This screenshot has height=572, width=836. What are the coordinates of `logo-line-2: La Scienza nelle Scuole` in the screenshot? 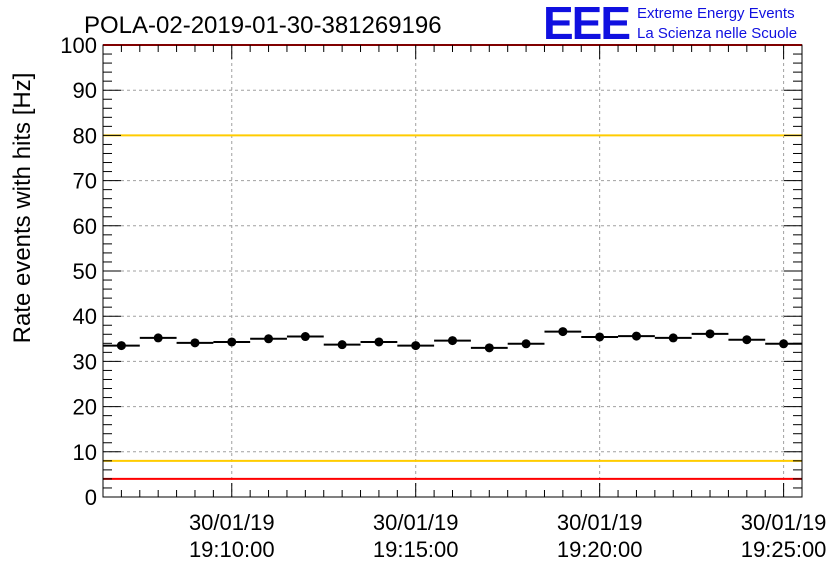 It's located at (717, 33).